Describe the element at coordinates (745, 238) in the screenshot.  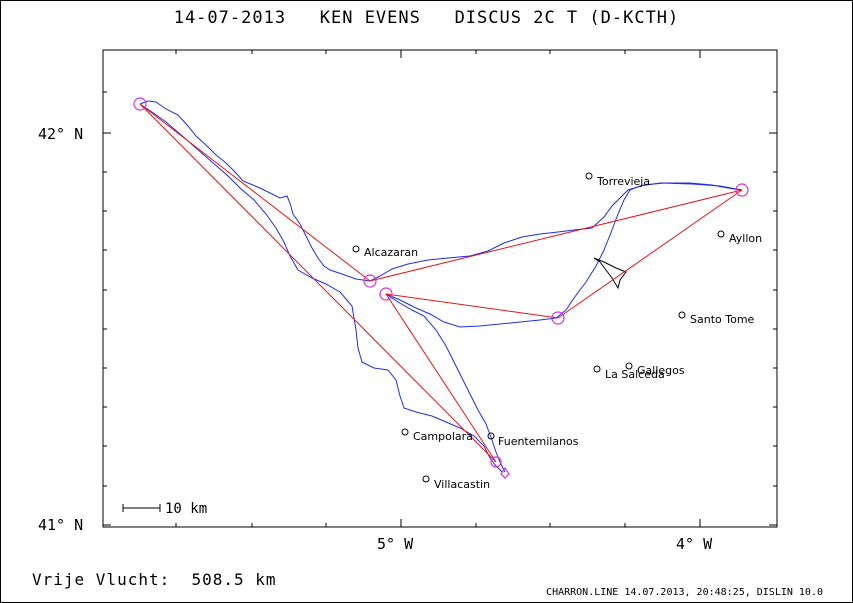
I see `town-label: Ayllon` at that location.